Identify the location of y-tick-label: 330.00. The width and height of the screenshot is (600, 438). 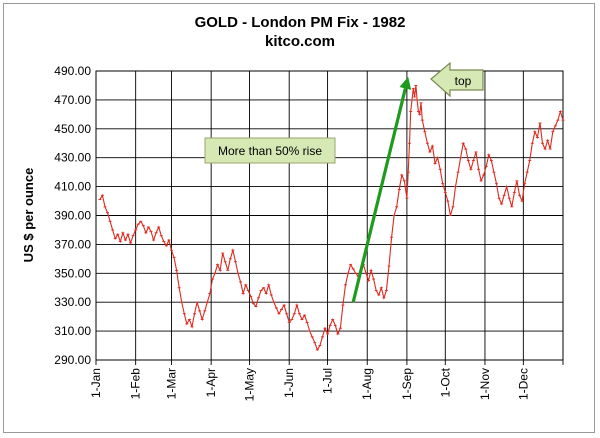
(72, 302).